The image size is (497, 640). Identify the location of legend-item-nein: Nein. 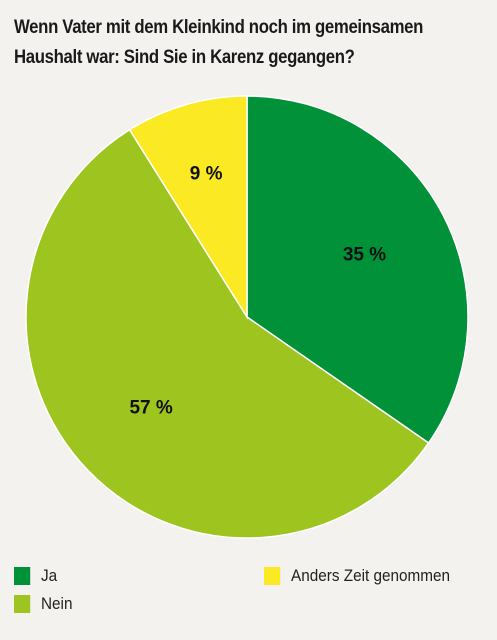
(43, 604).